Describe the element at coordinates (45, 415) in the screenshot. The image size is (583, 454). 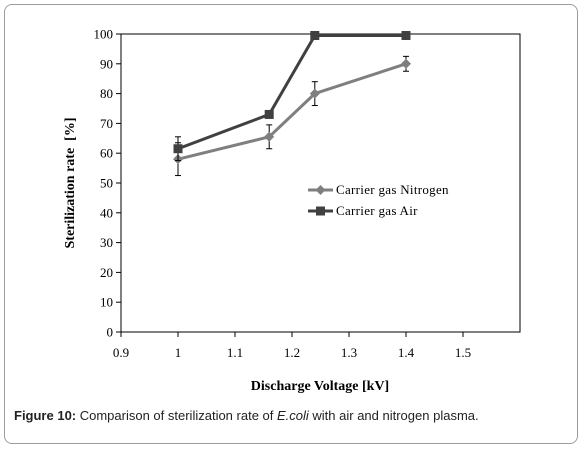
I see `caption-label: Figure 10:` at that location.